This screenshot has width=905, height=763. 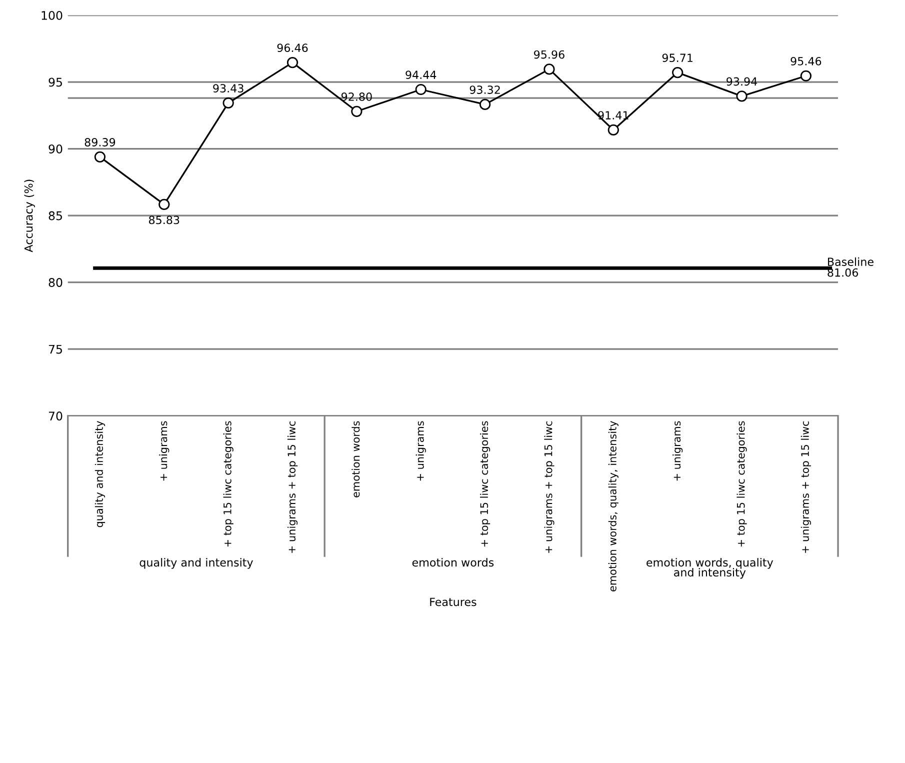 What do you see at coordinates (55, 416) in the screenshot?
I see `y-tick-label: 70` at bounding box center [55, 416].